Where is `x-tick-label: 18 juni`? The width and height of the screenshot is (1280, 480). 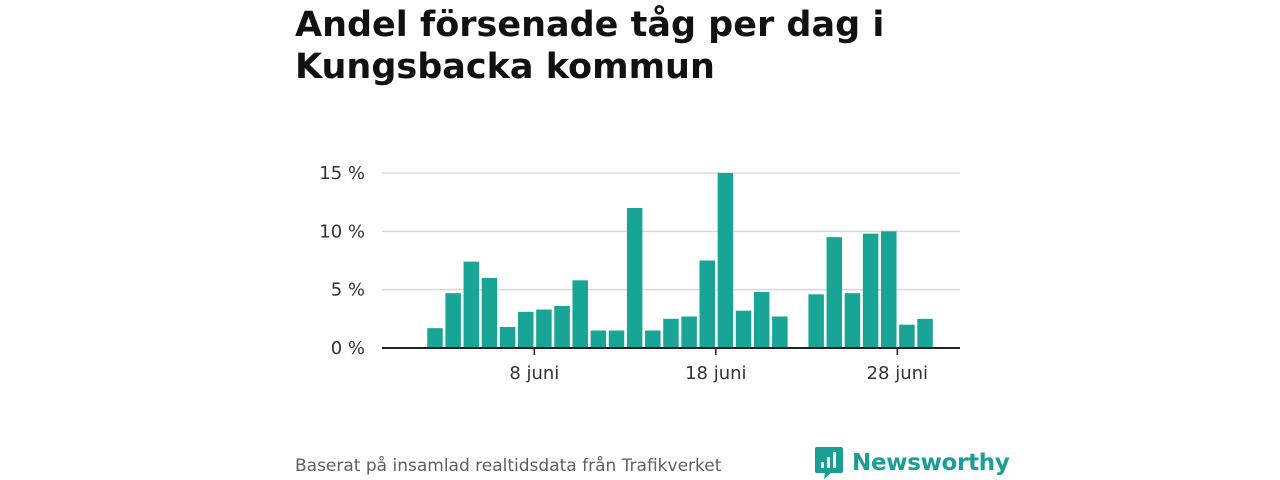
x-tick-label: 18 juni is located at coordinates (715, 373).